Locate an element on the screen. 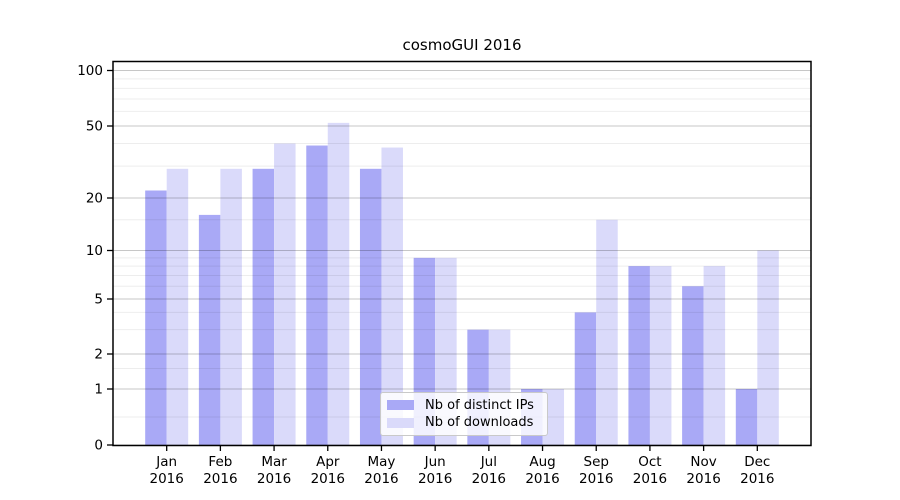  bar-downloads-may is located at coordinates (392, 296).